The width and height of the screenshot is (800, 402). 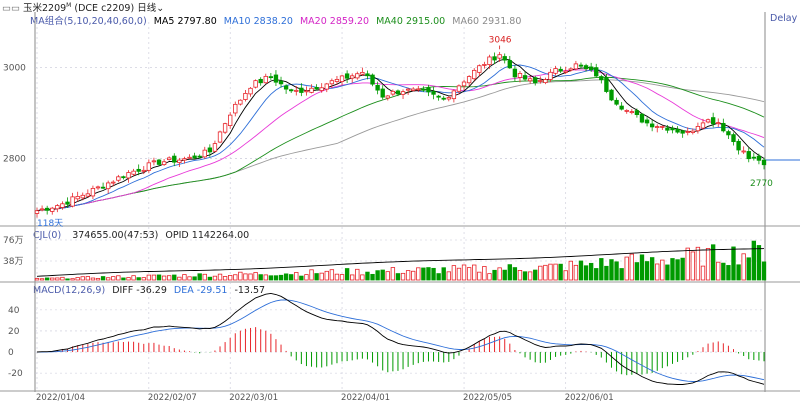 What do you see at coordinates (160, 8) in the screenshot?
I see `chevron-down-icon: ⌄` at bounding box center [160, 8].